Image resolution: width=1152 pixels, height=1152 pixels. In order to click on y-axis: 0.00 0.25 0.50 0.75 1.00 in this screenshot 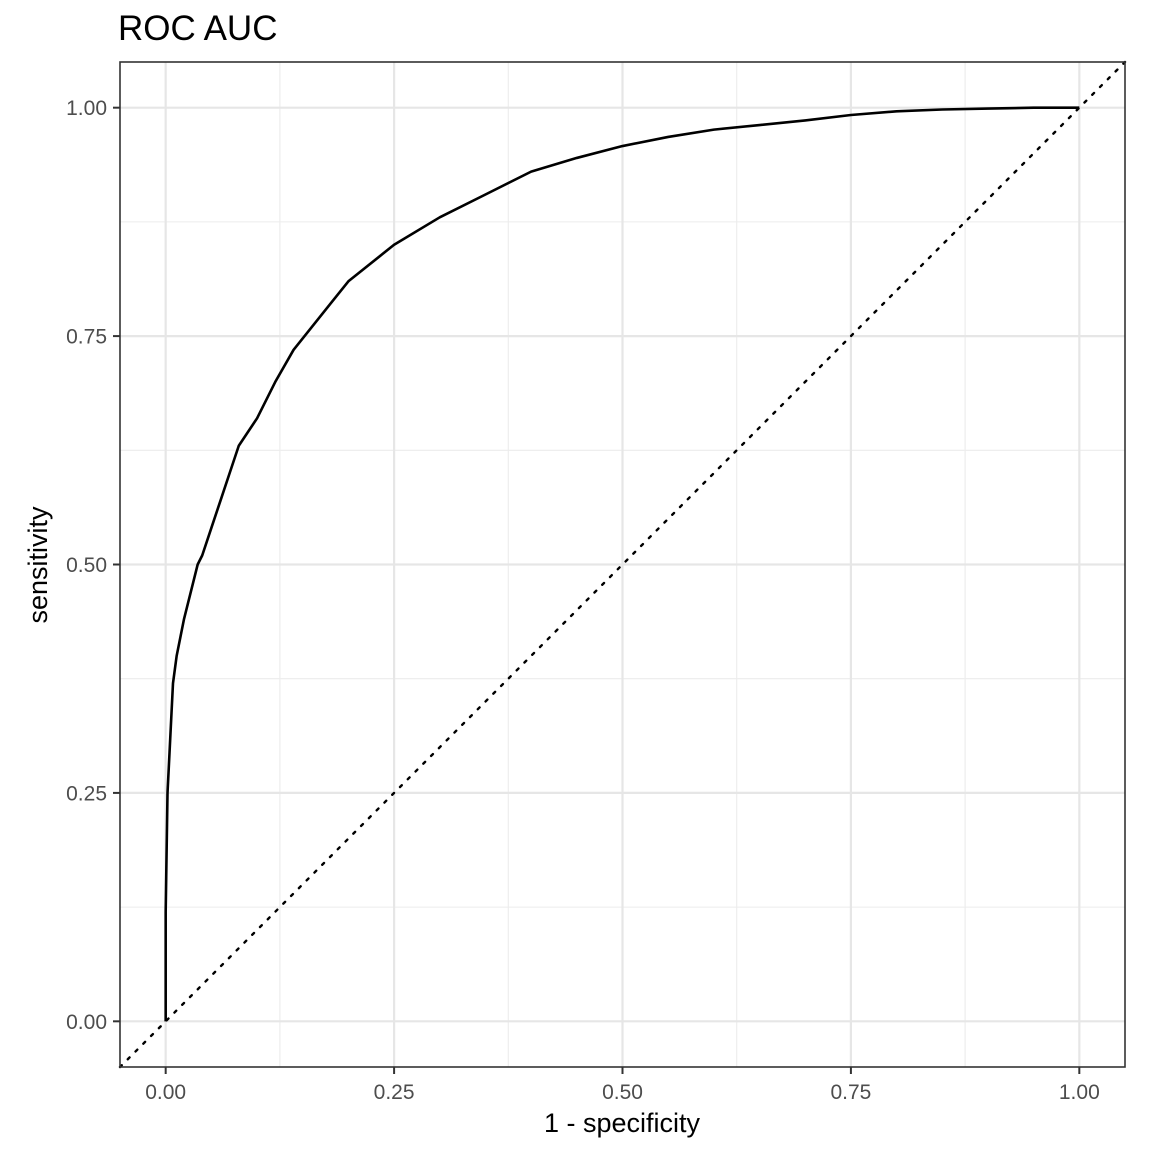, I will do `click(93, 565)`.